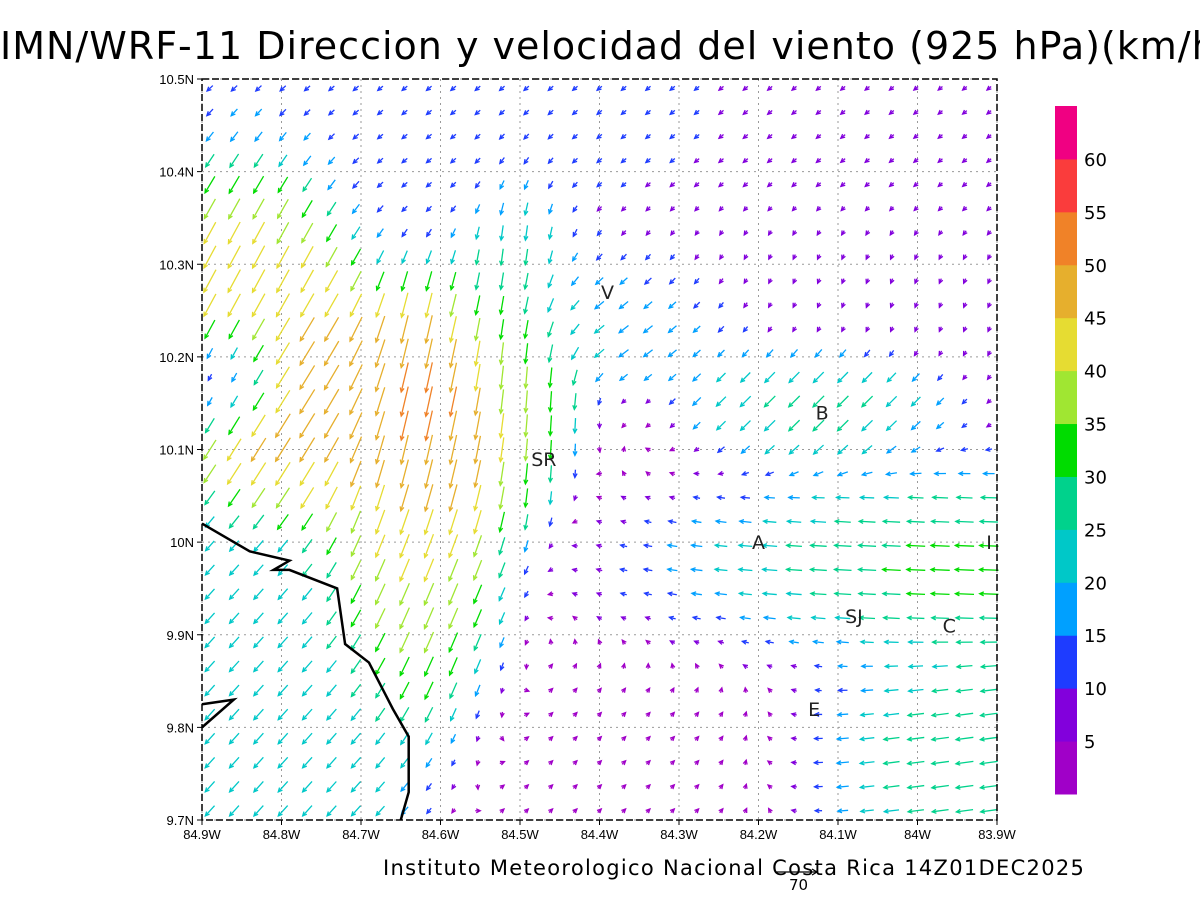 The width and height of the screenshot is (1200, 900). Describe the element at coordinates (989, 543) in the screenshot. I see `station-label: I` at that location.